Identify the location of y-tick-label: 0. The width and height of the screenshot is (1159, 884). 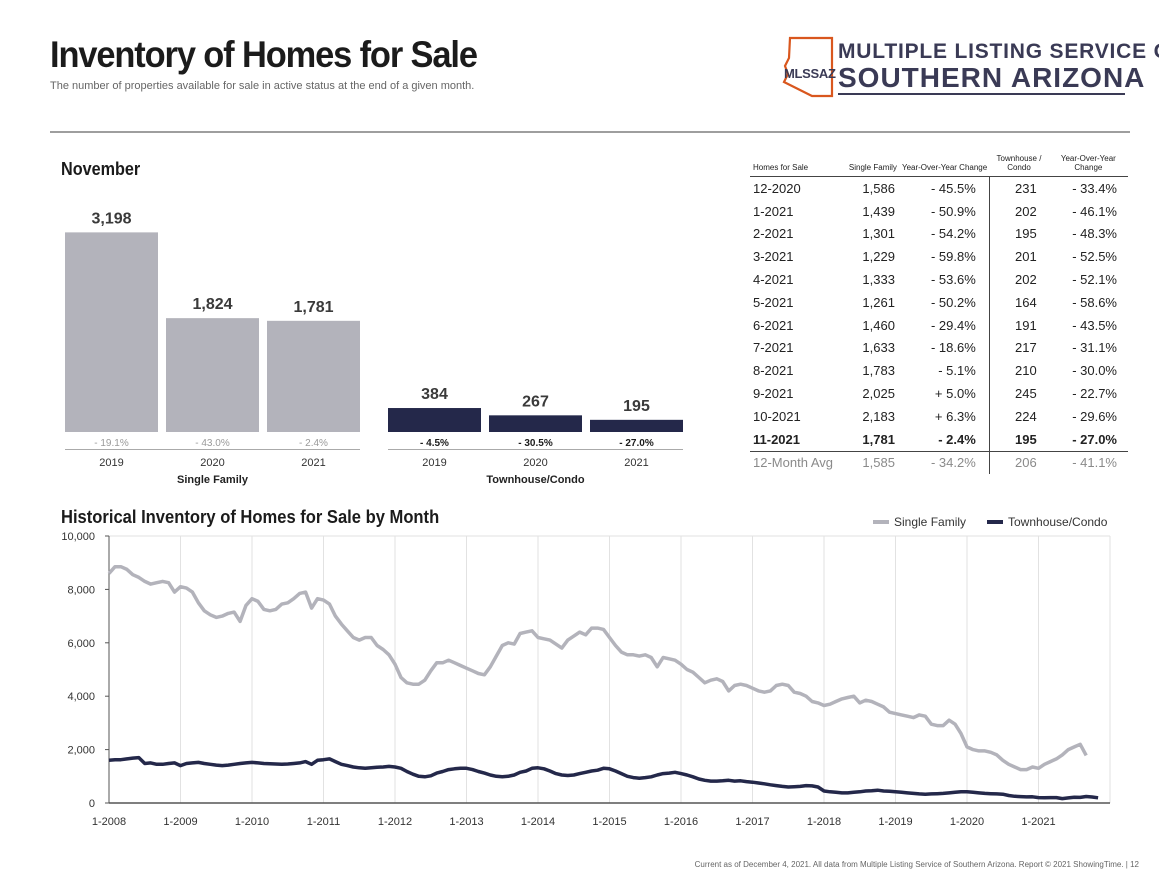
(92, 804).